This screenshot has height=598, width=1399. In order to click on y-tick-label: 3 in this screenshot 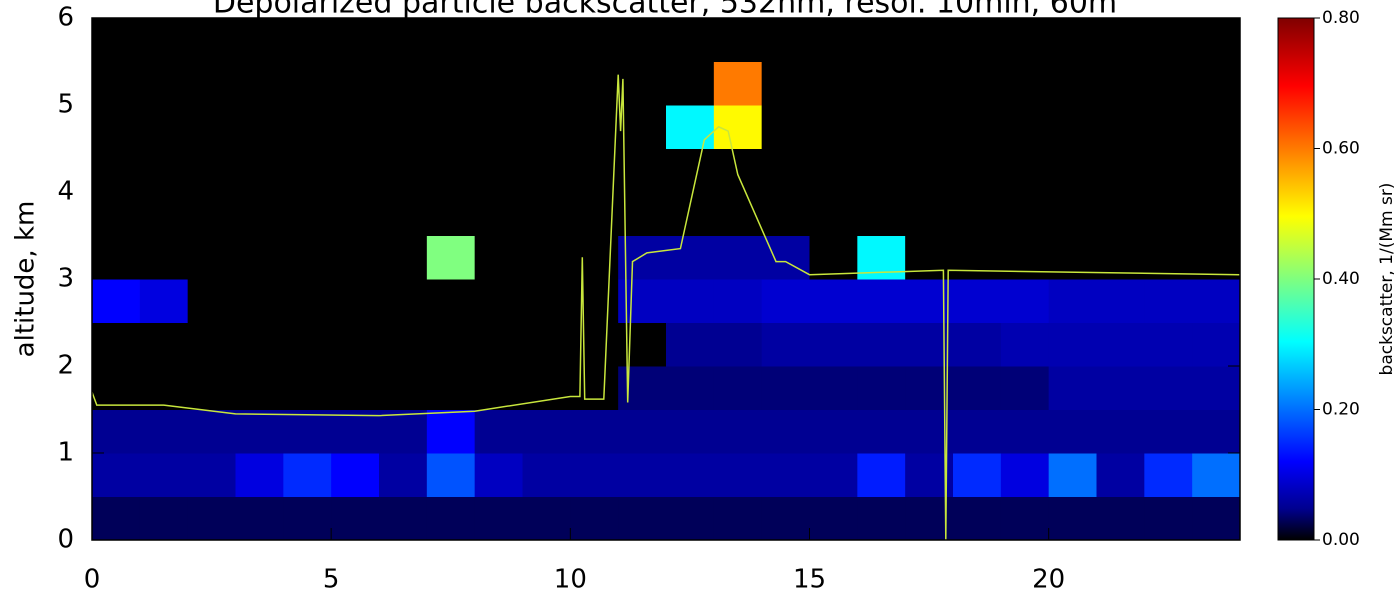, I will do `click(65, 279)`.